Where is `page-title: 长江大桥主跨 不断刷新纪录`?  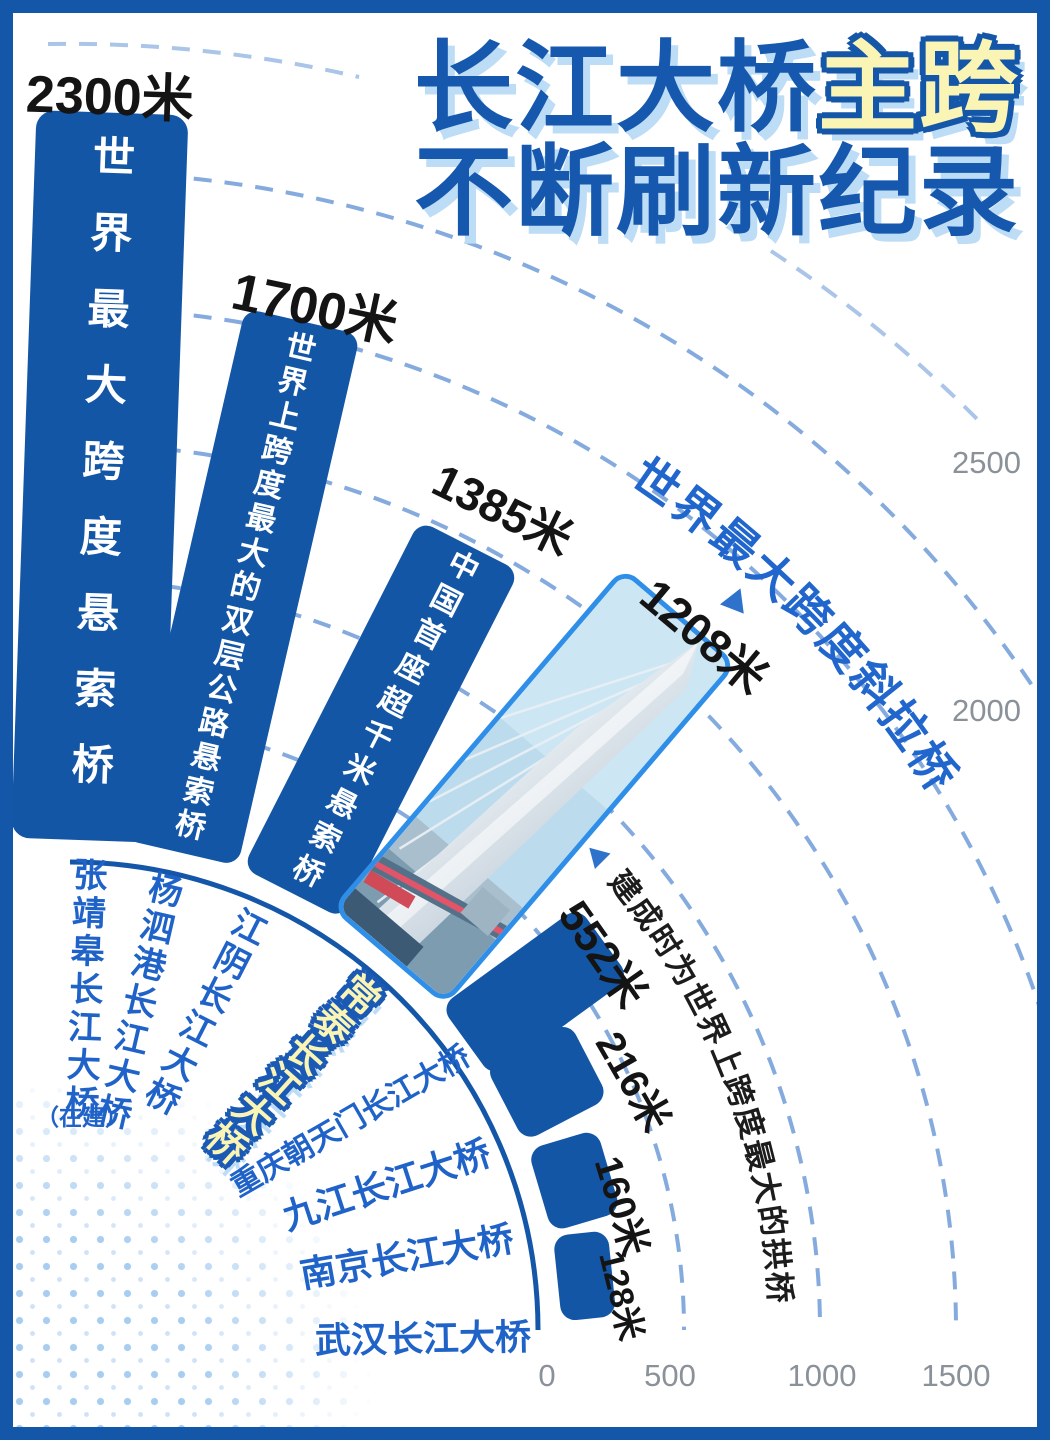
page-title: 长江大桥主跨 不断刷新纪录 is located at coordinates (717, 140).